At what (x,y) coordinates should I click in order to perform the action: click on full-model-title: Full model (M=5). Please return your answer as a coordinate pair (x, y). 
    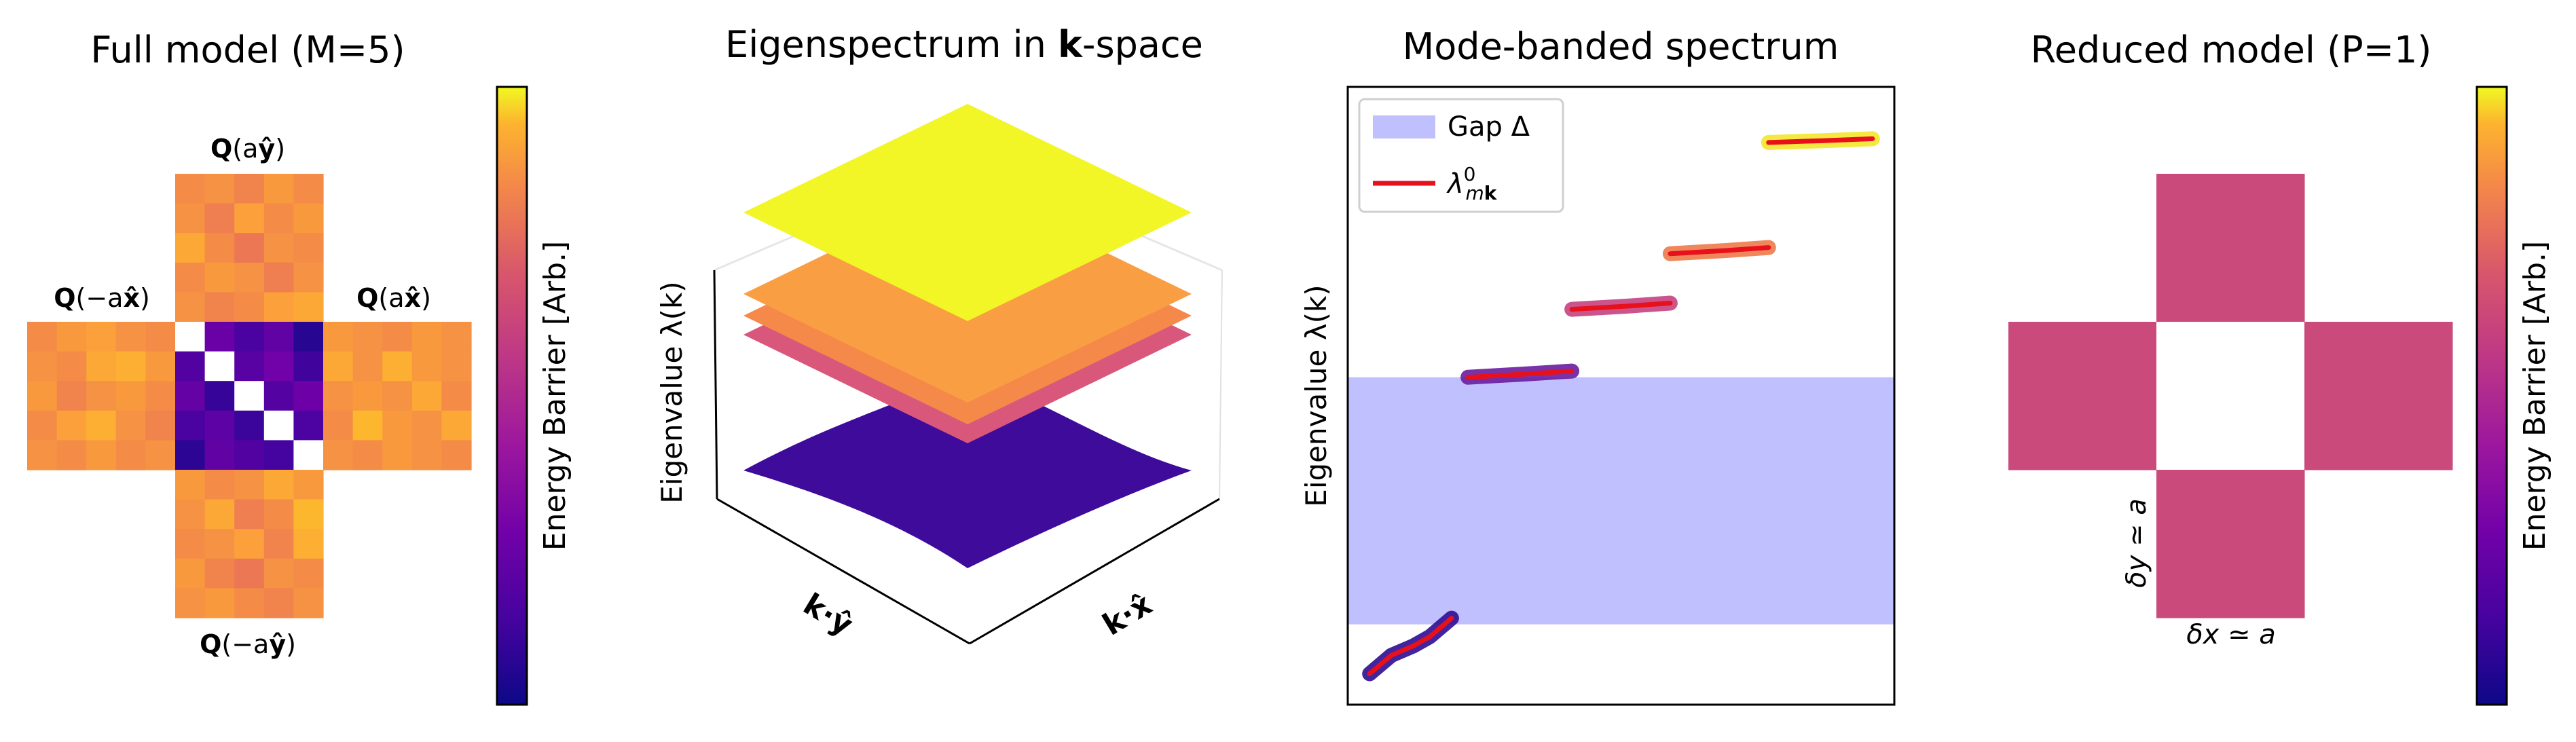
    Looking at the image, I should click on (247, 50).